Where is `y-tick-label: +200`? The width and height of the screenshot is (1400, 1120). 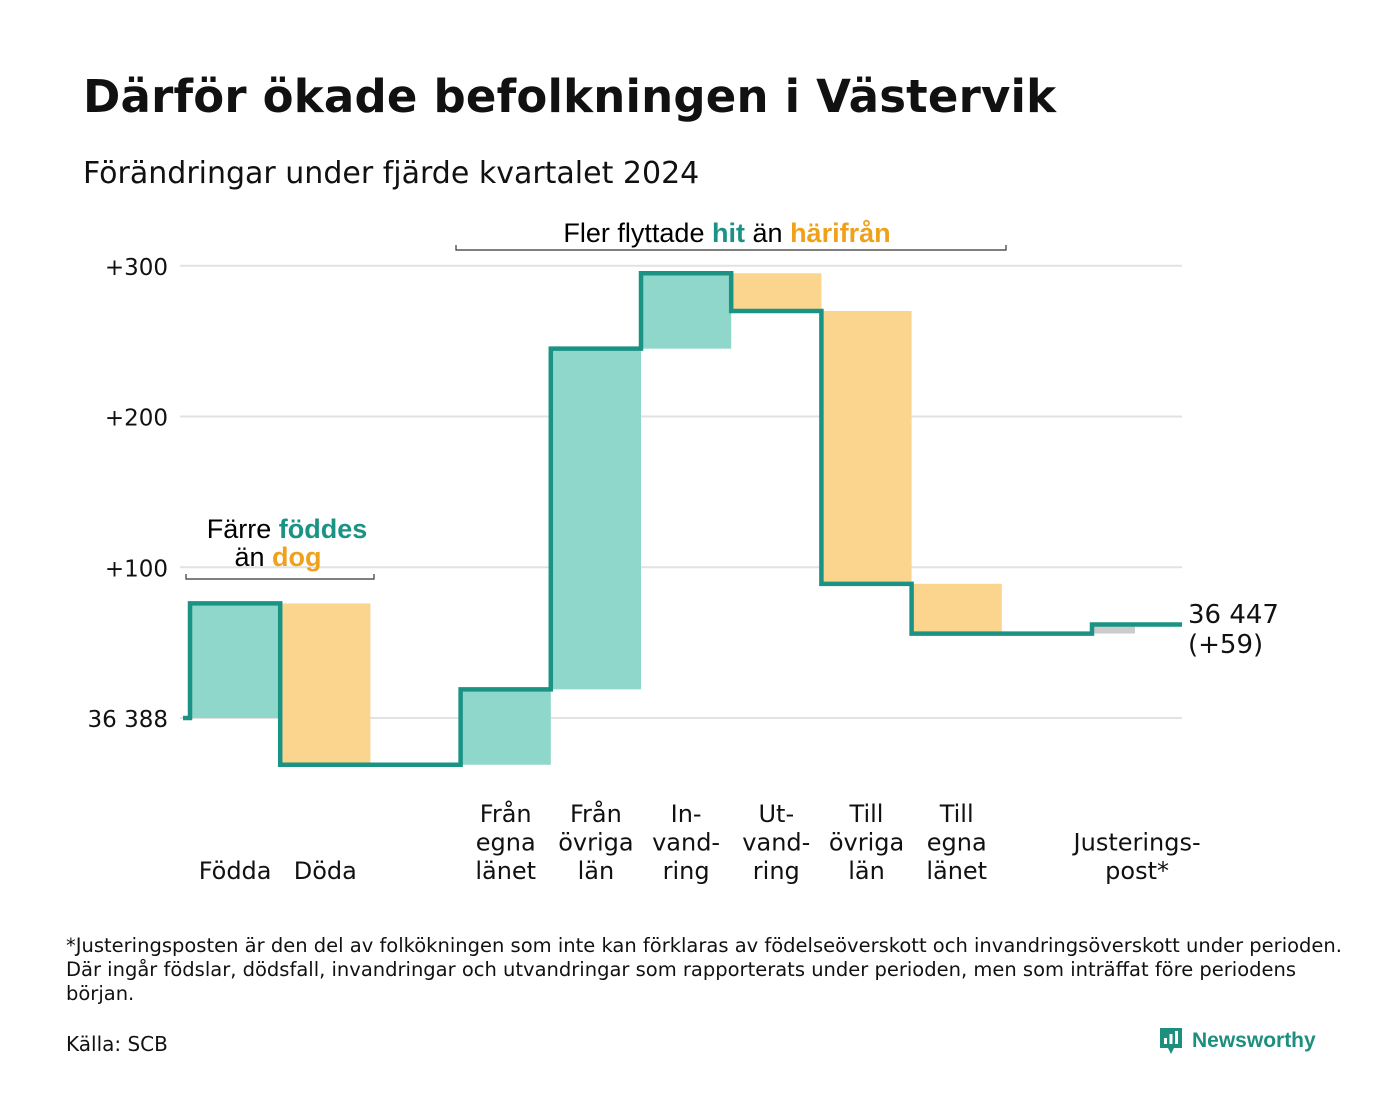 y-tick-label: +200 is located at coordinates (136, 419).